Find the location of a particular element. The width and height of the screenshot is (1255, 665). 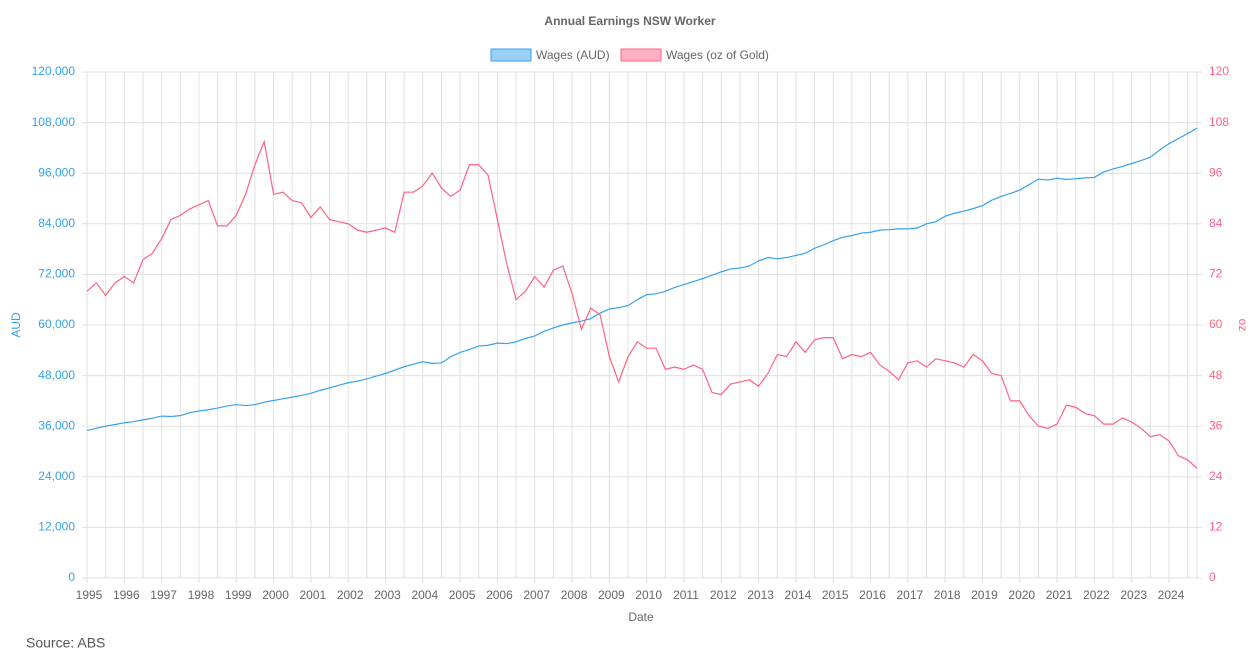

y2-tick-label: 96 is located at coordinates (1216, 172).